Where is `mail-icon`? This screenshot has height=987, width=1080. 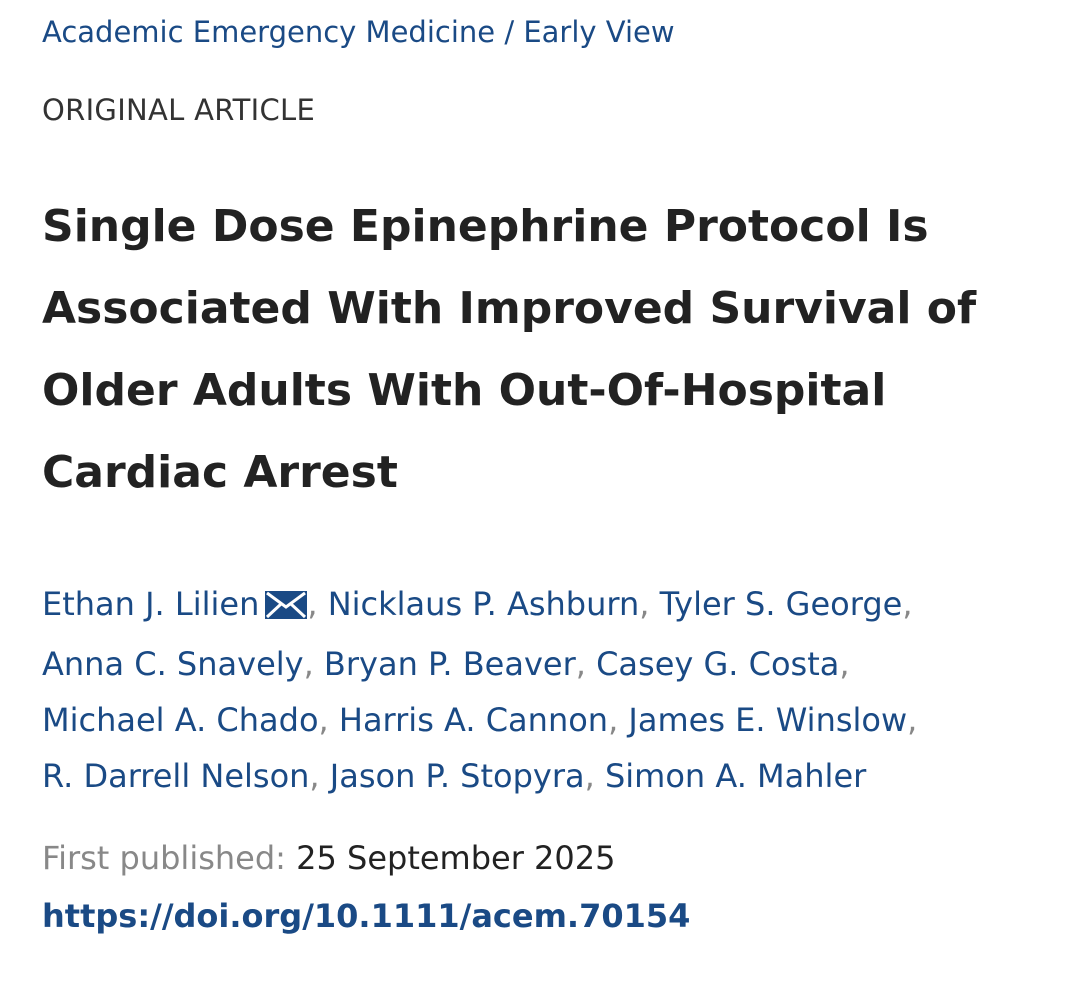
mail-icon is located at coordinates (286, 608).